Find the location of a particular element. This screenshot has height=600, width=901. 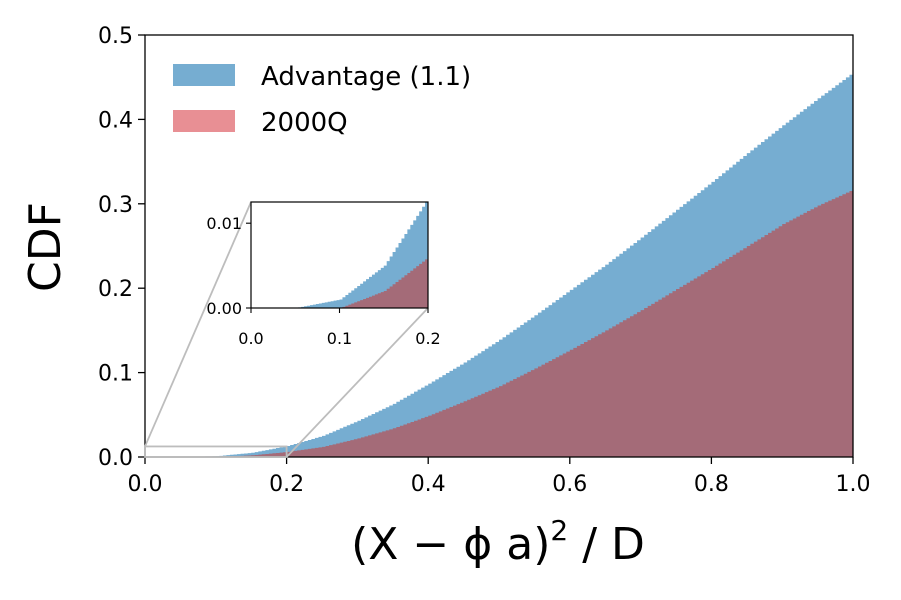

inset-y-tick-label: 0.00 is located at coordinates (224, 308).